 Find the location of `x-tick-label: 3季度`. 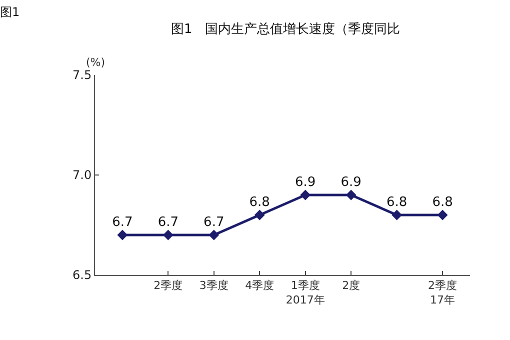

x-tick-label: 3季度 is located at coordinates (213, 285).